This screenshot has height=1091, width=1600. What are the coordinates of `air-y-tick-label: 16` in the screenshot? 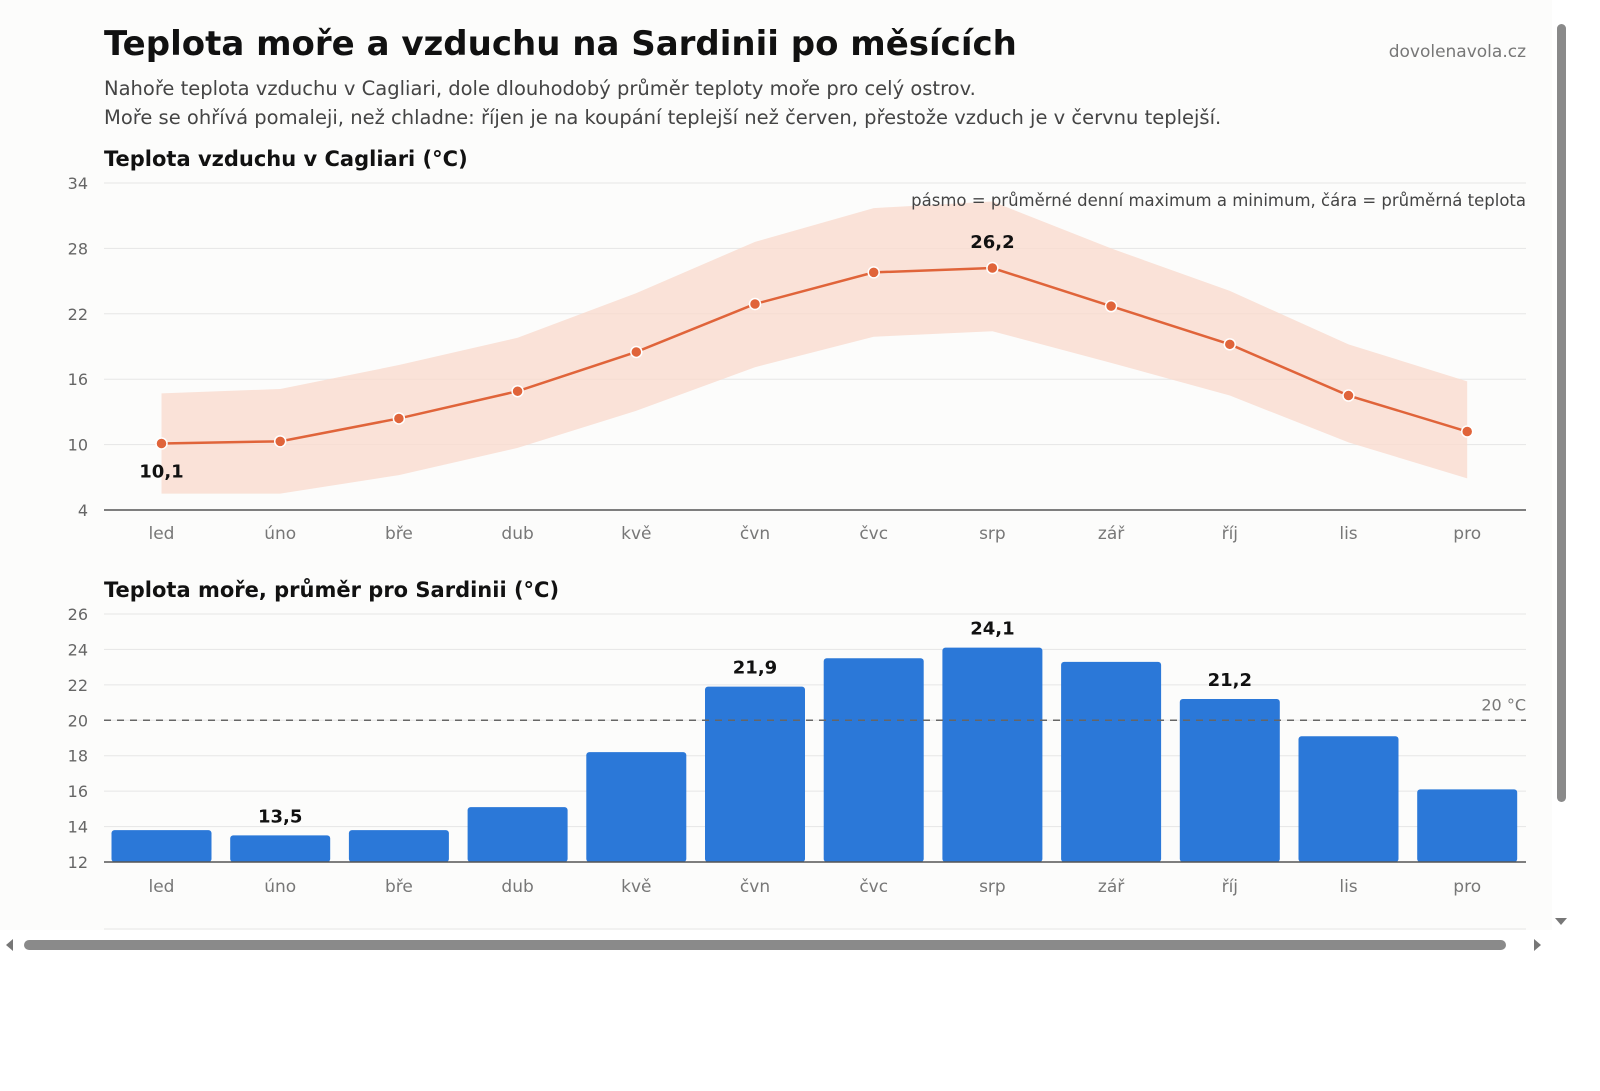 It's located at (78, 379).